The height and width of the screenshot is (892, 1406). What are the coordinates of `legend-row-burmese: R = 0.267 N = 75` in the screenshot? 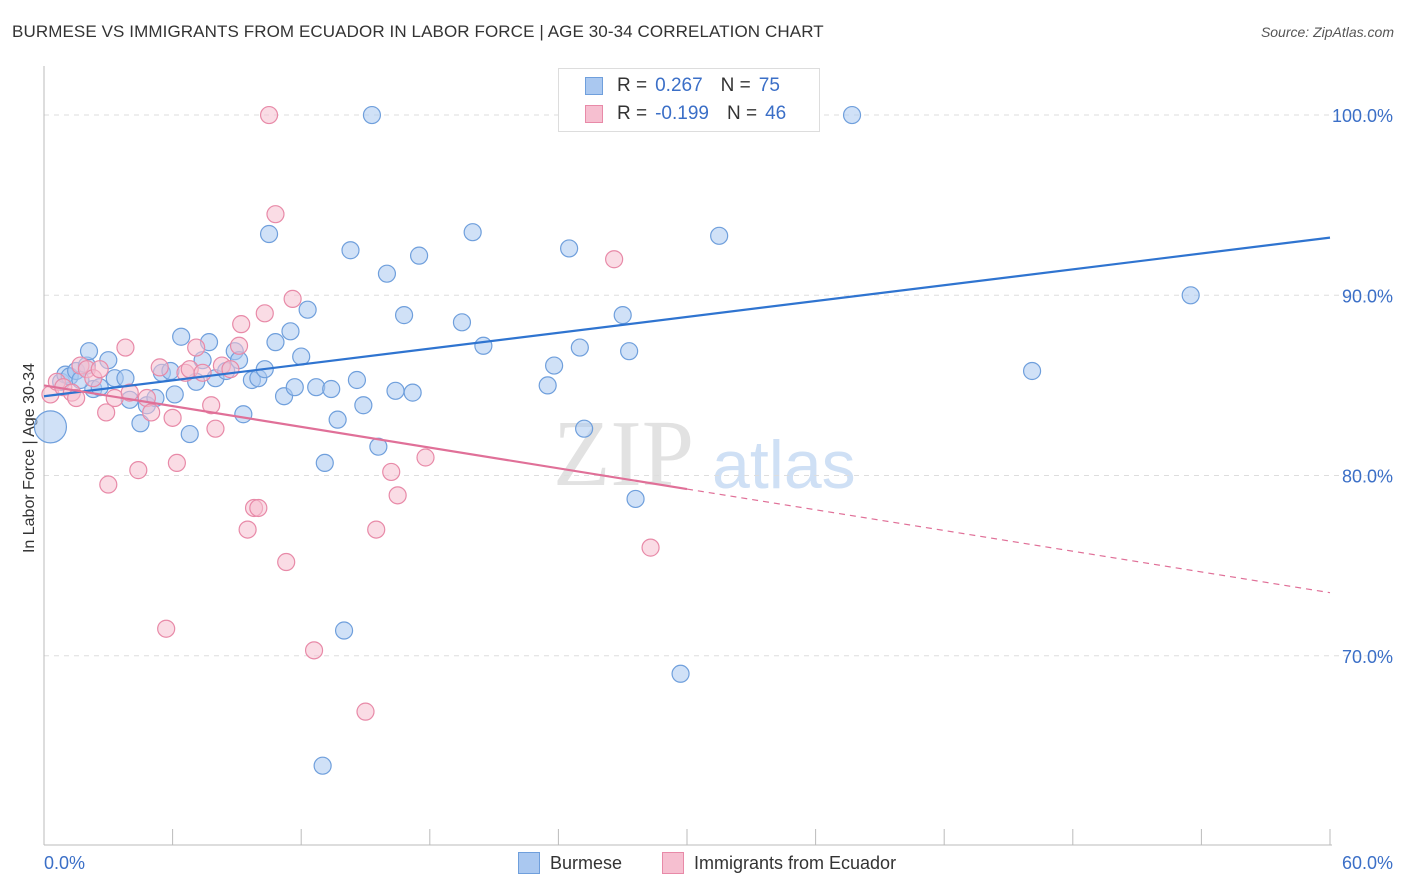 It's located at (682, 86).